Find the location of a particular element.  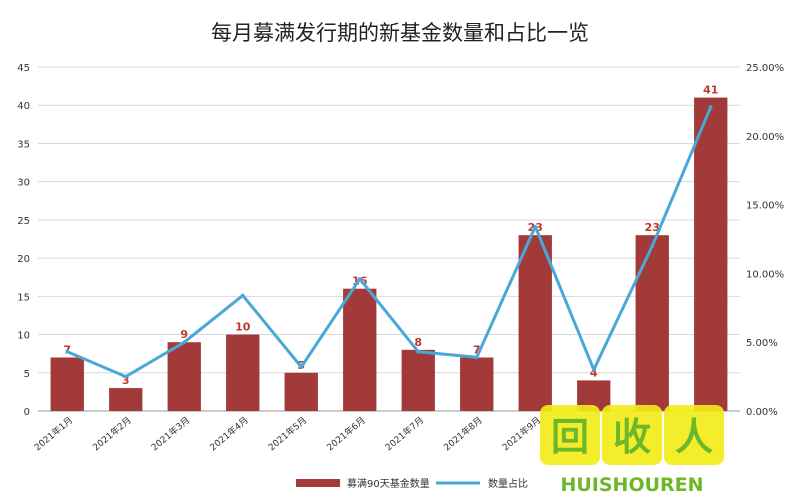

y-axis-right: 0.00% 5.00% 10.00% 15.00% 20.00% 25.00% is located at coordinates (765, 240).